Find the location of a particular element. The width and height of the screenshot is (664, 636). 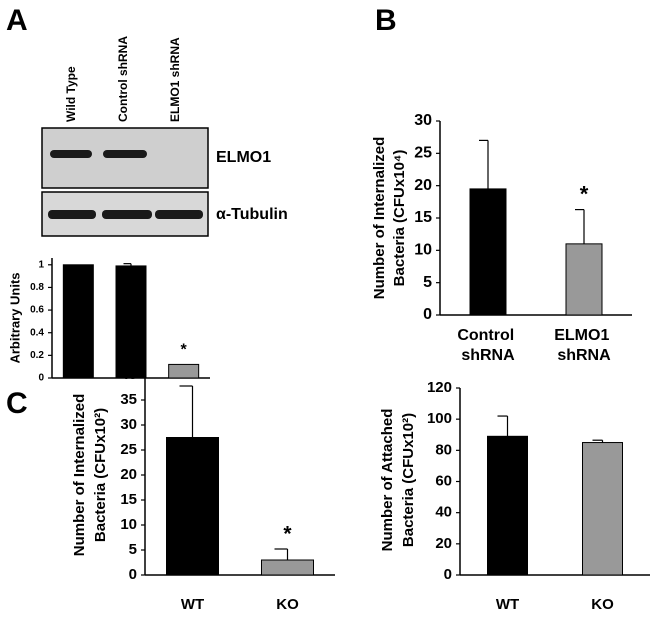

panel-label: B is located at coordinates (386, 20).